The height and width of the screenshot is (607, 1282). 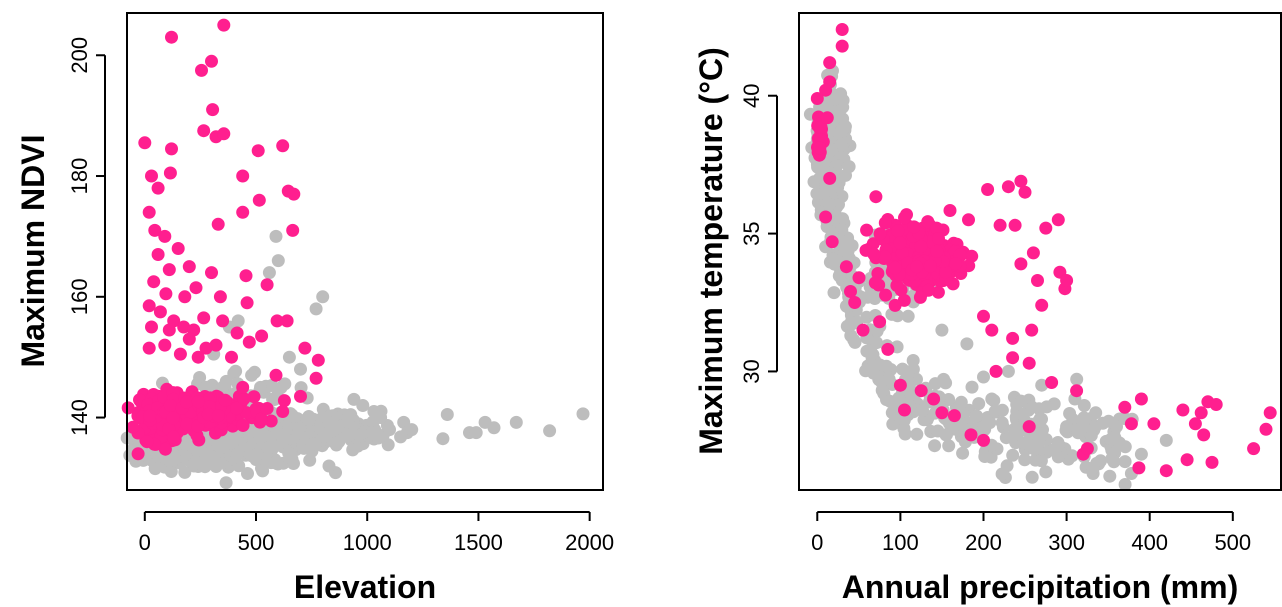 I want to click on x-tick-label: 100, so click(x=900, y=542).